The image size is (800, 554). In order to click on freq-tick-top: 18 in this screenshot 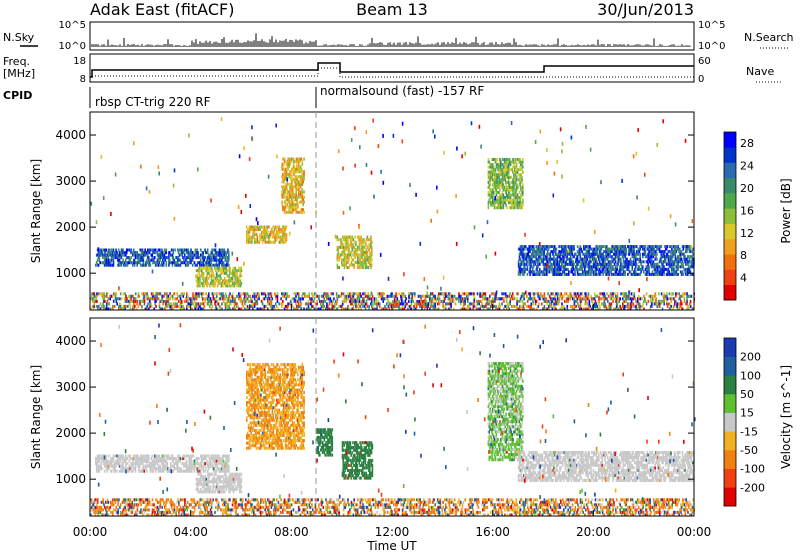, I will do `click(79, 61)`.